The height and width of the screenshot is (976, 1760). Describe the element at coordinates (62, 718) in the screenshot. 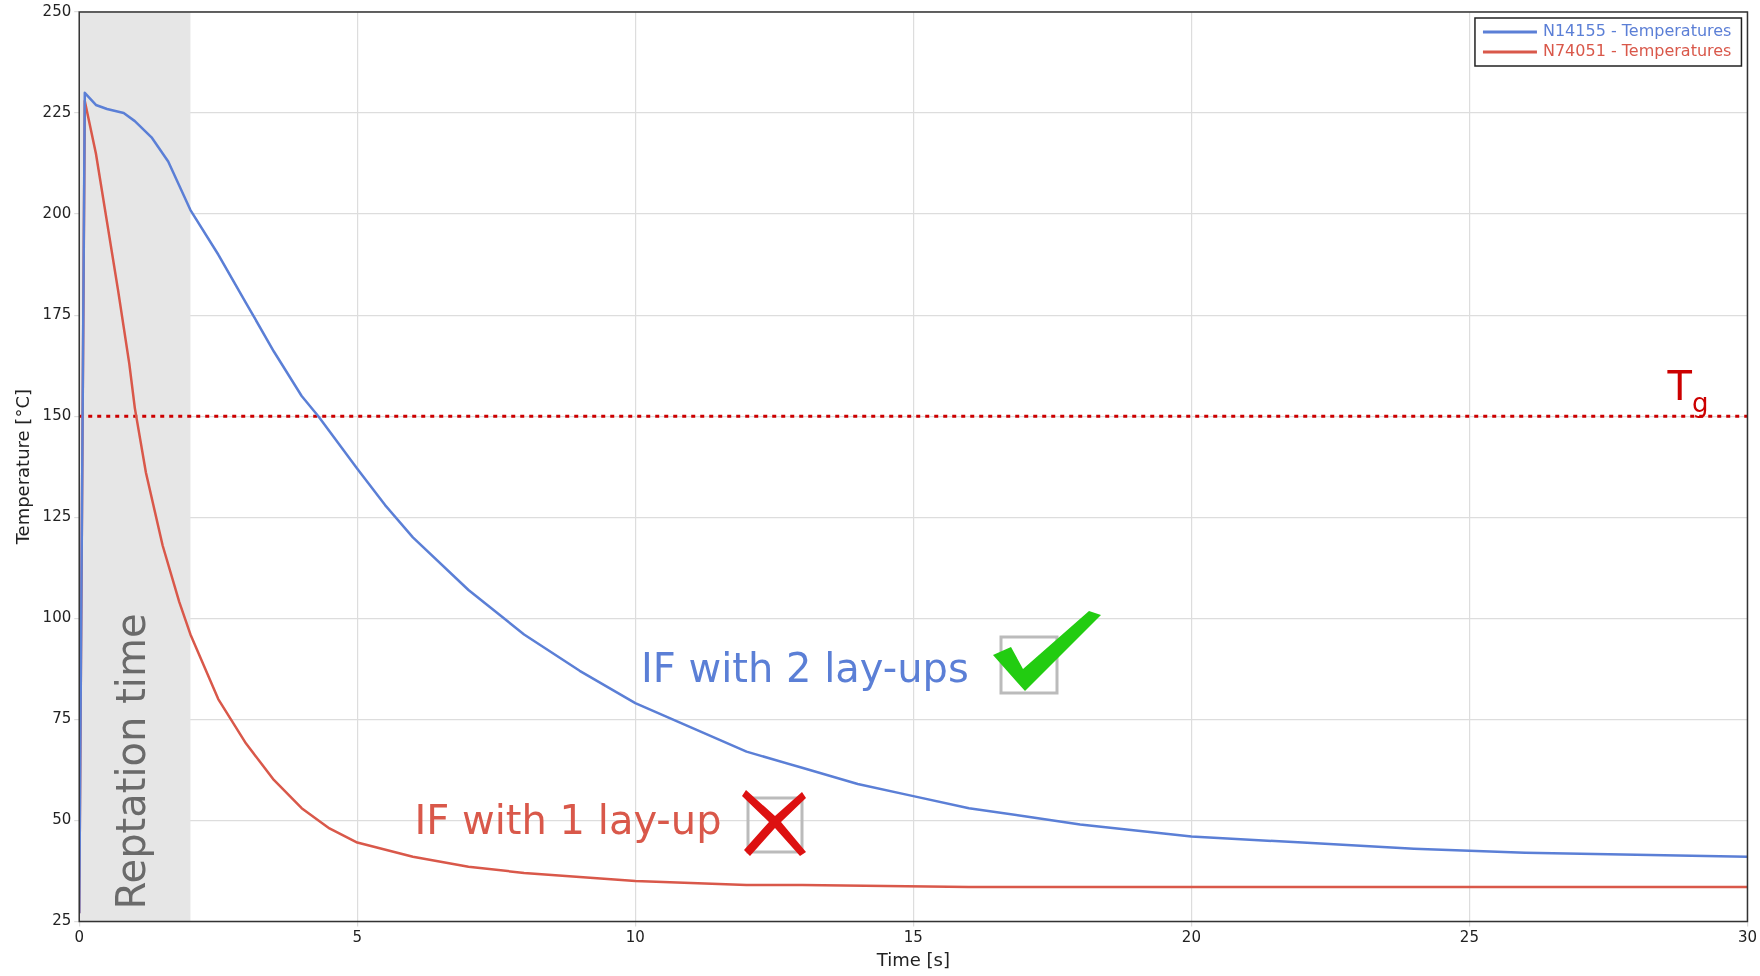

I see `y-tick-label: 75` at that location.